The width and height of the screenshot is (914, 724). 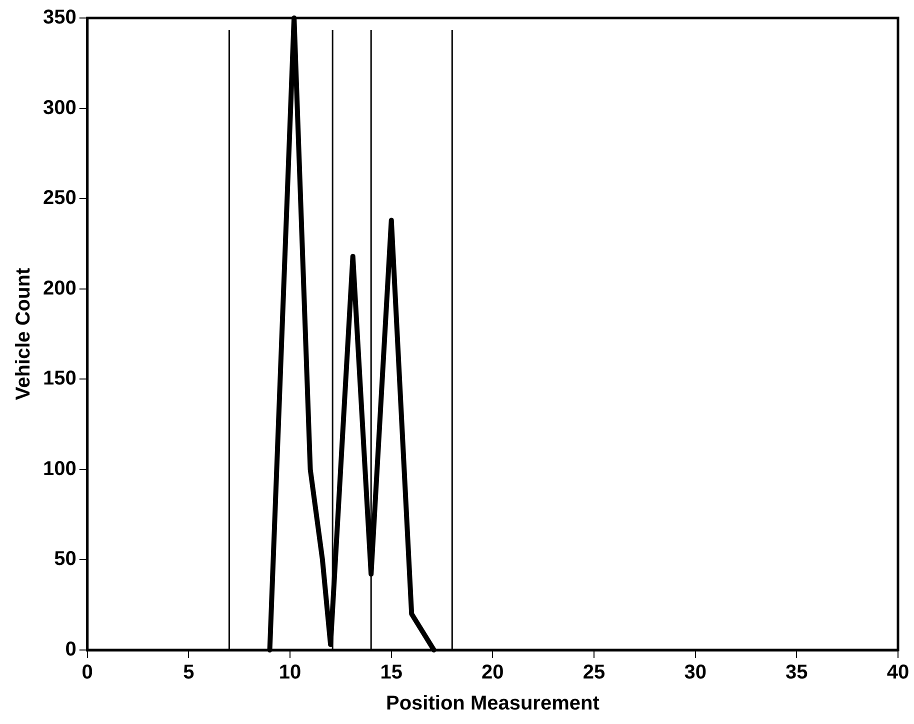 What do you see at coordinates (898, 673) in the screenshot?
I see `x-tick-label: 40` at bounding box center [898, 673].